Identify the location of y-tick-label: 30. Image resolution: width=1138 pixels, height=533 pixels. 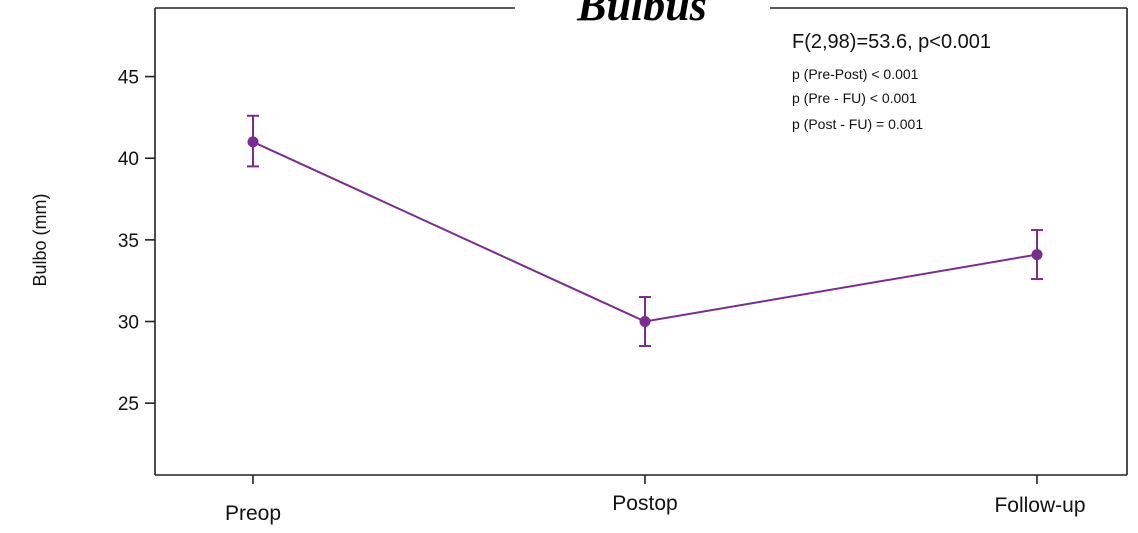
(128, 323).